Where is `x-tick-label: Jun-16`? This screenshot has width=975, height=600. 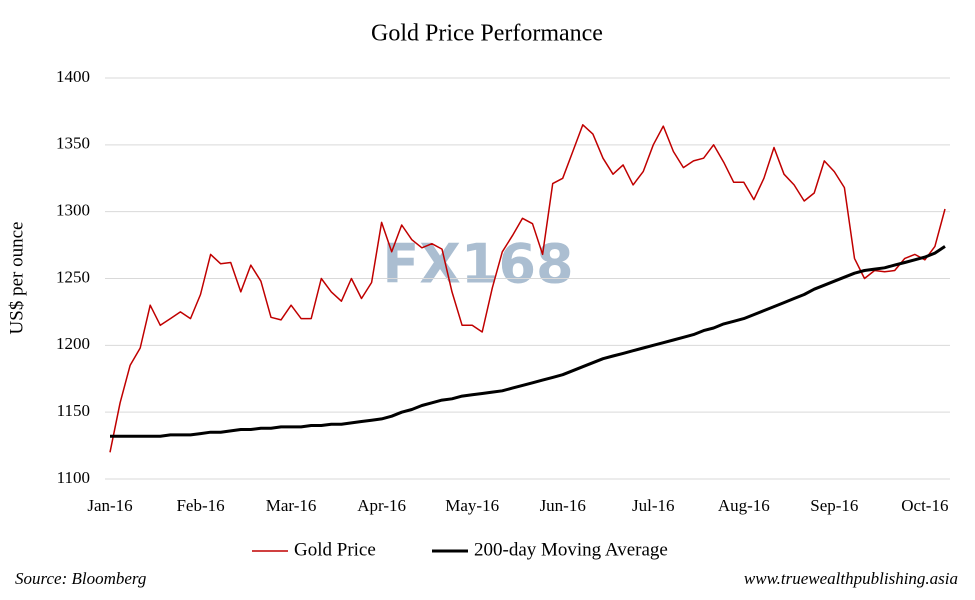
x-tick-label: Jun-16 is located at coordinates (563, 505).